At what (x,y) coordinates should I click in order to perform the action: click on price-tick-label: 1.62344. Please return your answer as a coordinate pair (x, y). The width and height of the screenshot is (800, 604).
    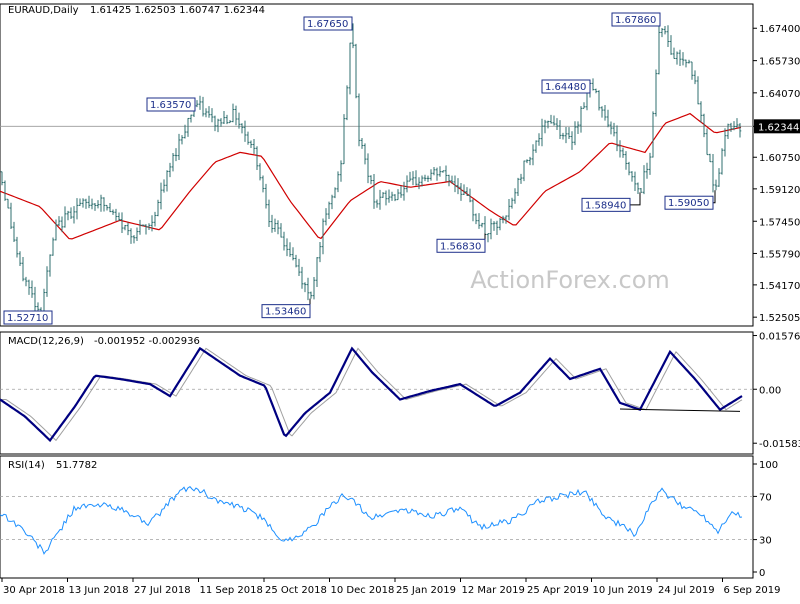
    Looking at the image, I should click on (778, 127).